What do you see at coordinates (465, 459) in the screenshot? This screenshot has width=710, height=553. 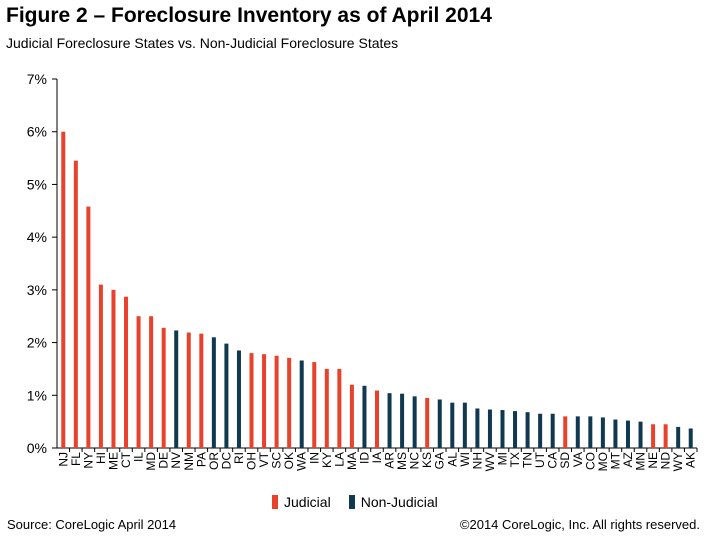 I see `x-tick-label: WI` at bounding box center [465, 459].